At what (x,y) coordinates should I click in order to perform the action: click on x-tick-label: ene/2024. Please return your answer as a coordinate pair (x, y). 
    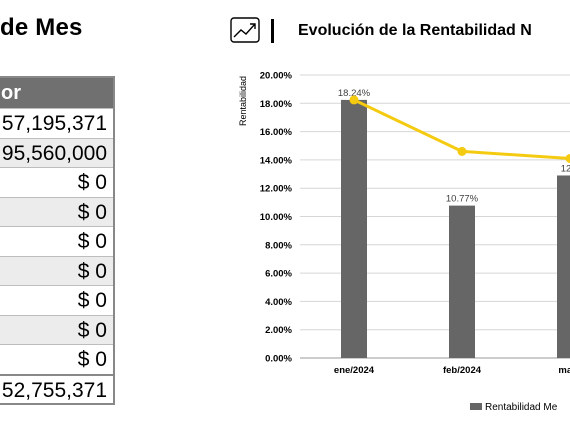
    Looking at the image, I should click on (354, 370).